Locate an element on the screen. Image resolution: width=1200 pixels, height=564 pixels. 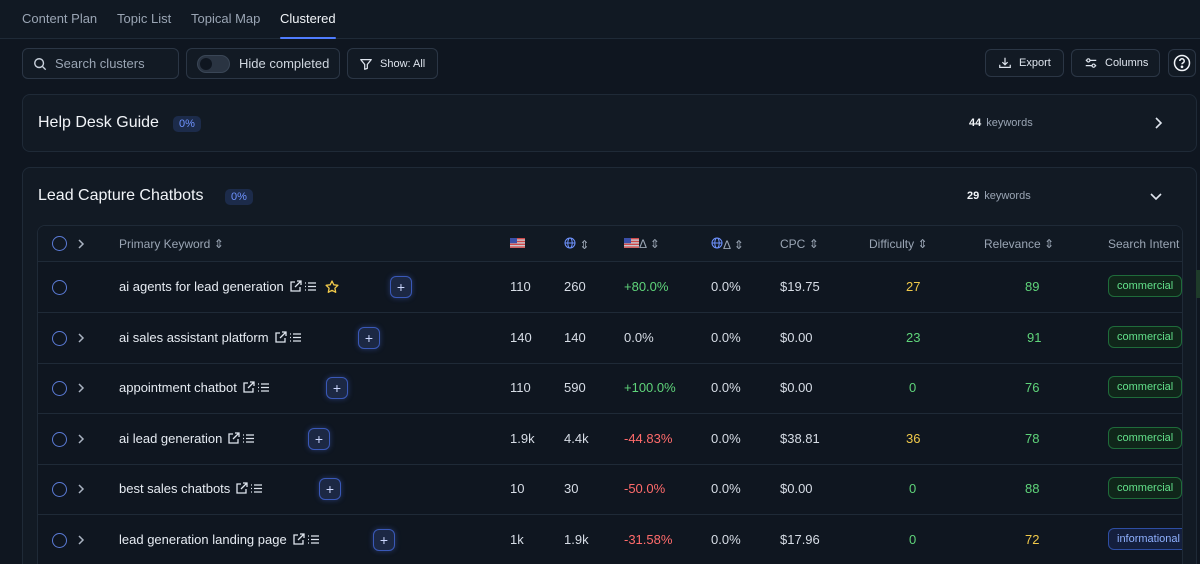
cpc: $0.00 is located at coordinates (796, 337).